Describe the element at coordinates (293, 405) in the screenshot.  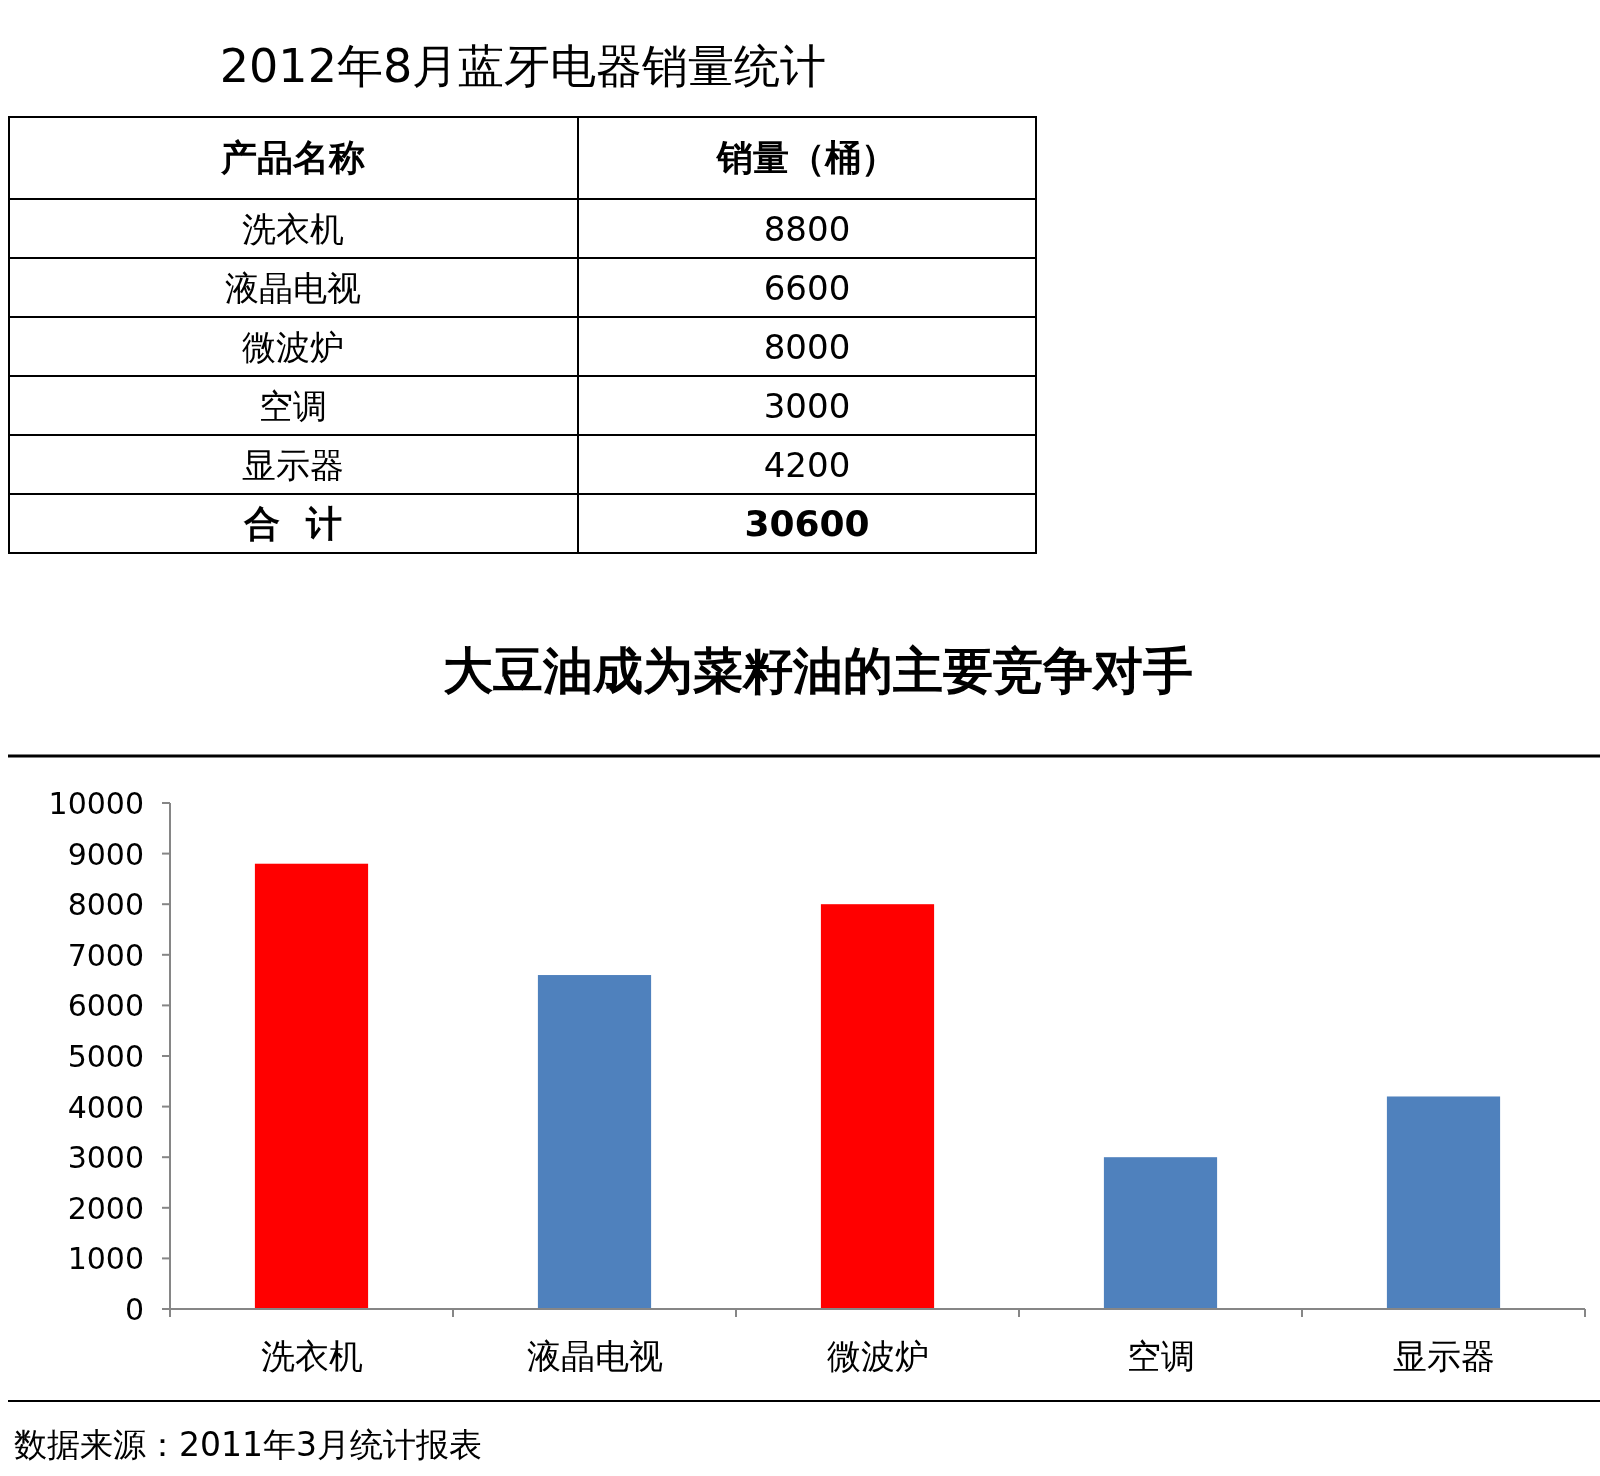
I see `text: 空调` at that location.